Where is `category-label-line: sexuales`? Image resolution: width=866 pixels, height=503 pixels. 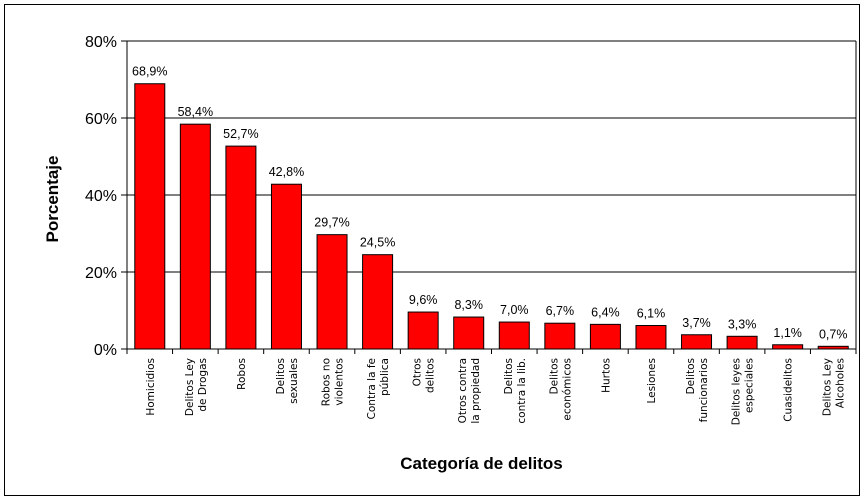 category-label-line: sexuales is located at coordinates (294, 381).